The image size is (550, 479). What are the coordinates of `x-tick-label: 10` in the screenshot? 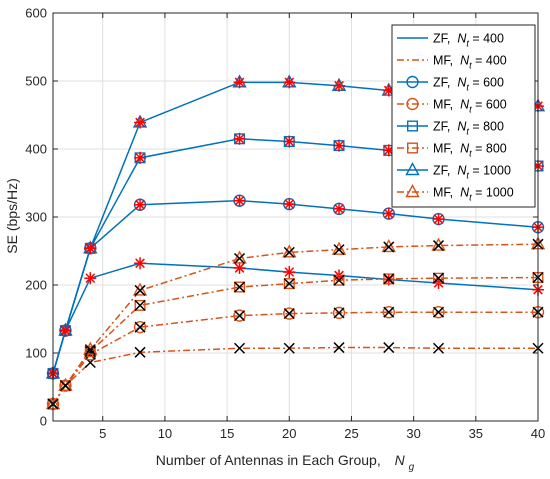 It's located at (165, 433).